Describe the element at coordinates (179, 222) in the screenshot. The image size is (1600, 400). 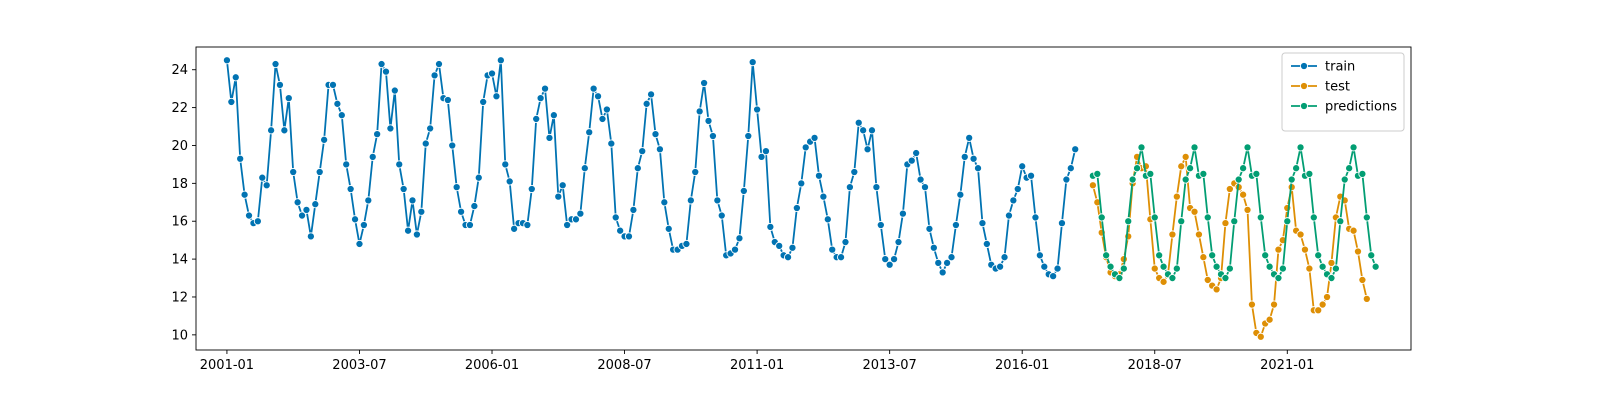
I see `y-tick-label: 16` at that location.